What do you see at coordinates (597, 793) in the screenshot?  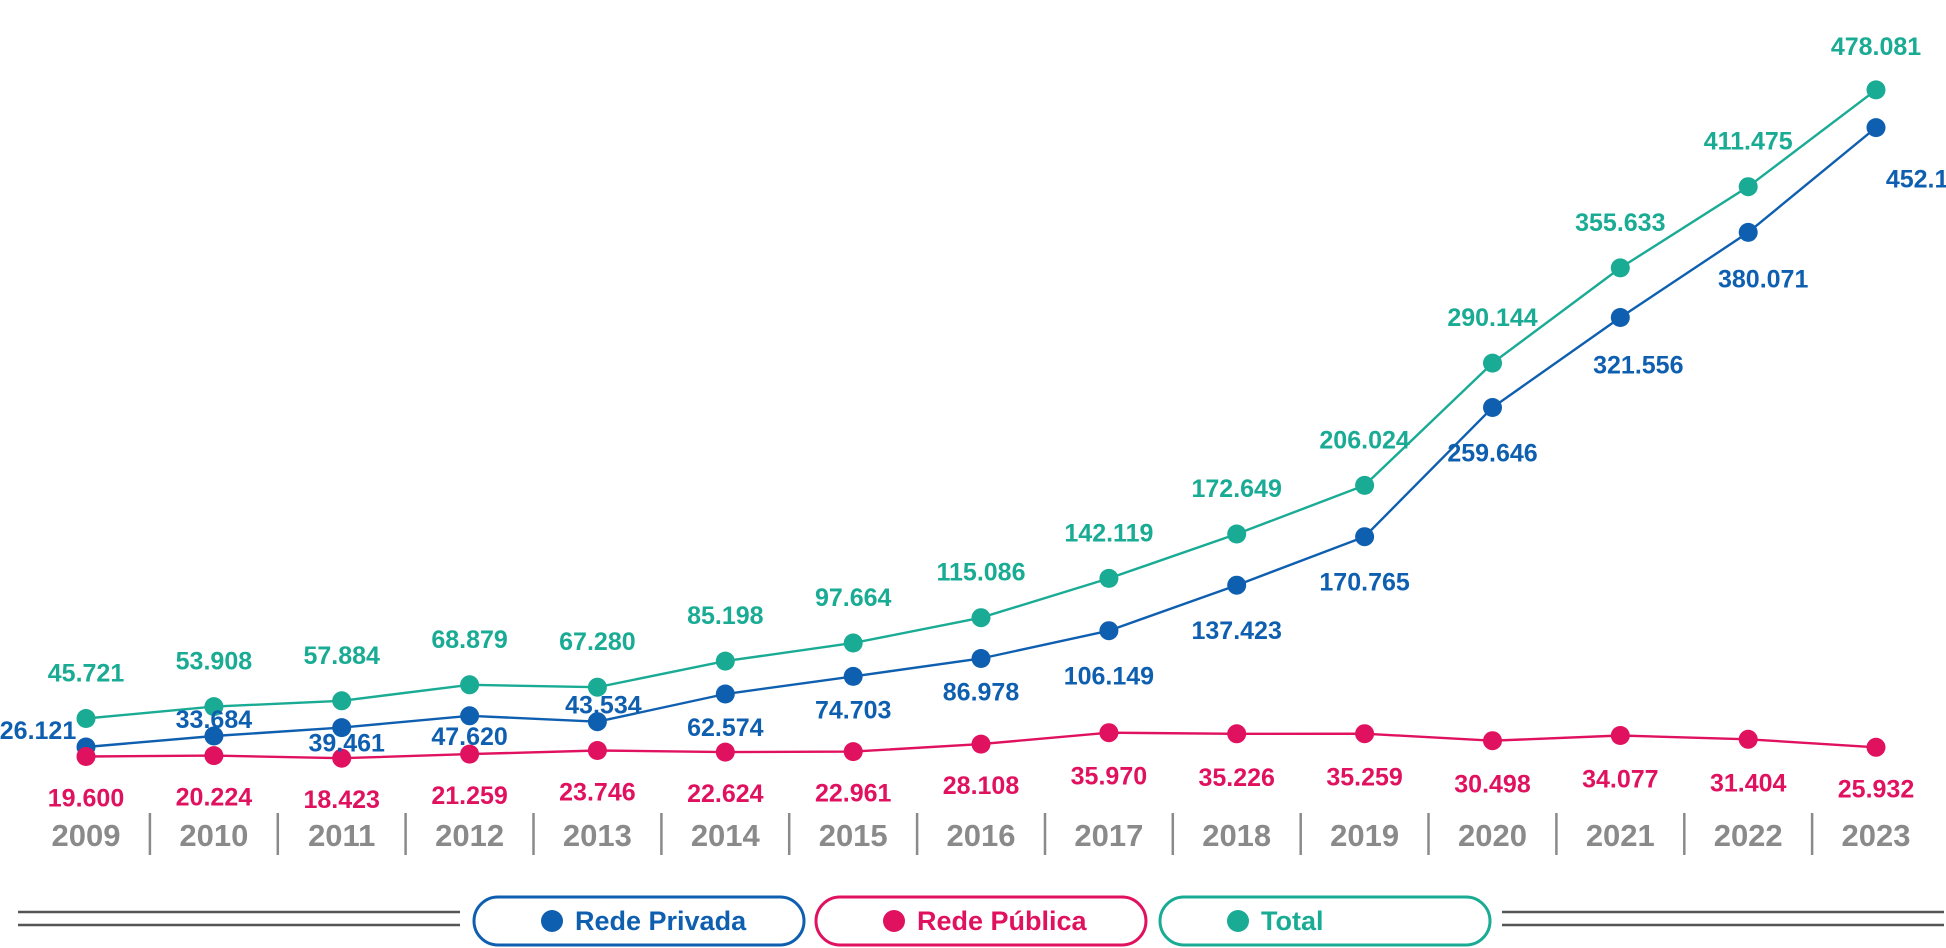 I see `data-label-rede-publica-2013: 23.746` at bounding box center [597, 793].